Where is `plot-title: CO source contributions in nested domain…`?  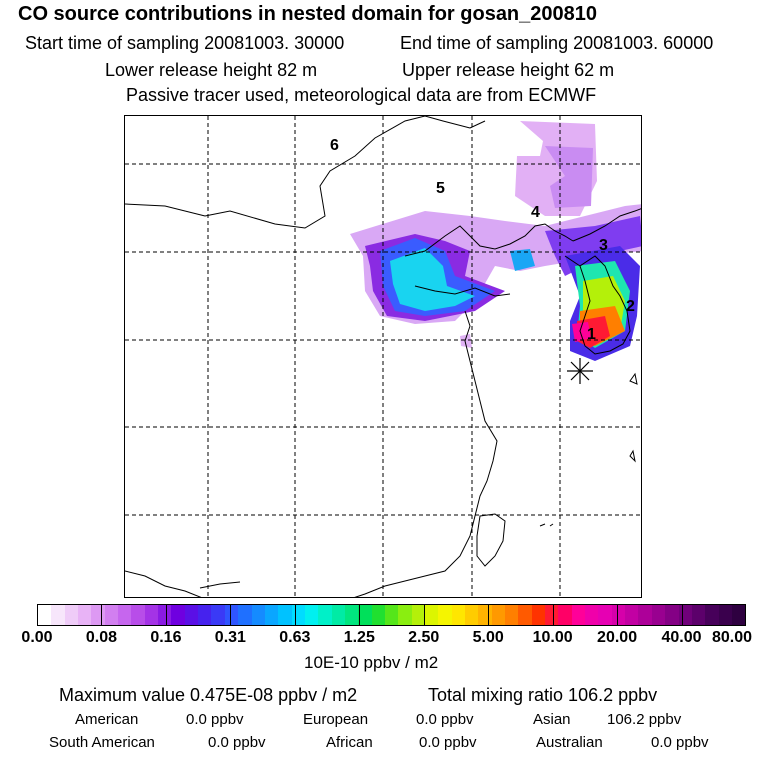 plot-title: CO source contributions in nested domain… is located at coordinates (308, 14).